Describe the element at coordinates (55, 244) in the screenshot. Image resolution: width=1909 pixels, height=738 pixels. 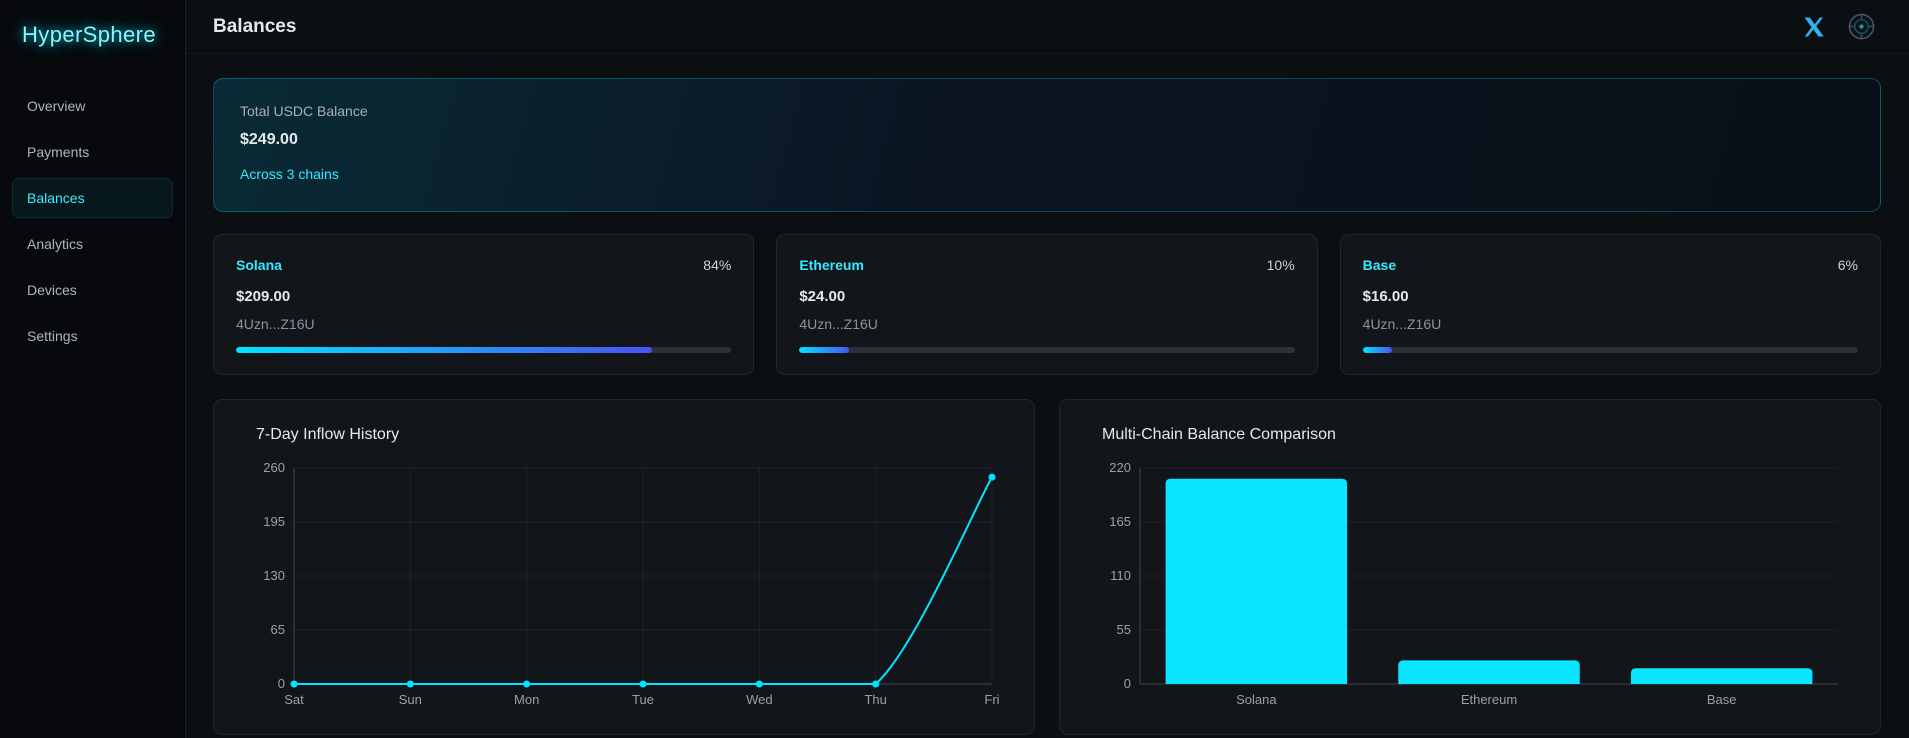
I see `sidebar-item-analytics: Analytics` at that location.